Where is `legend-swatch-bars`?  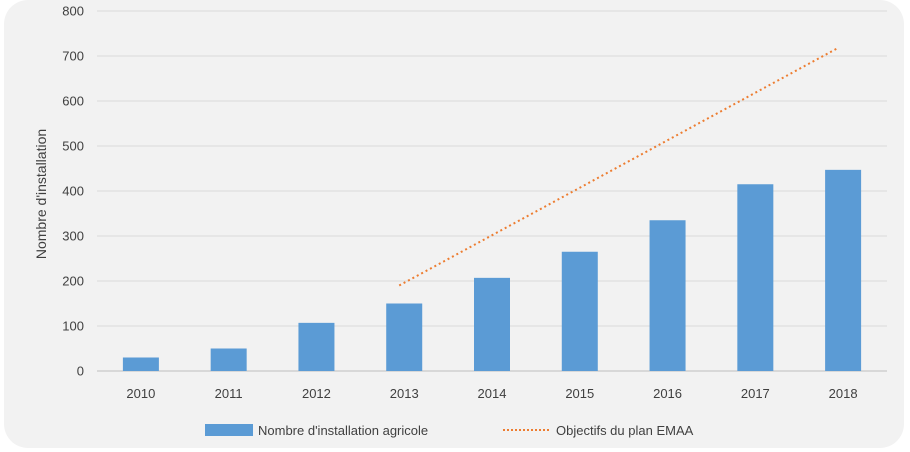 legend-swatch-bars is located at coordinates (229, 430).